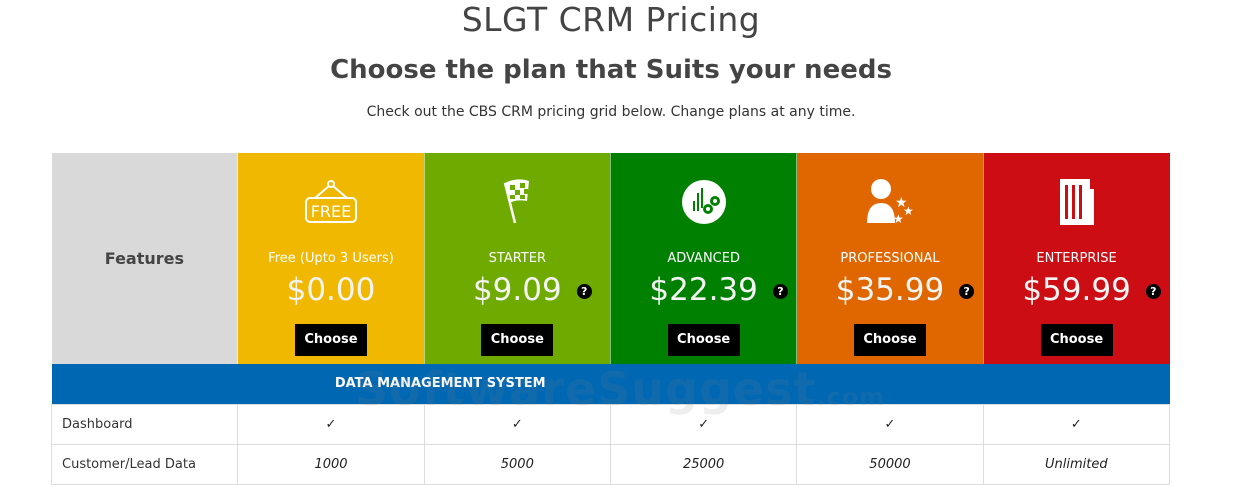 Image resolution: width=1256 pixels, height=487 pixels. Describe the element at coordinates (611, 70) in the screenshot. I see `page-subtitle: Choose the plan that Suits your needs` at that location.